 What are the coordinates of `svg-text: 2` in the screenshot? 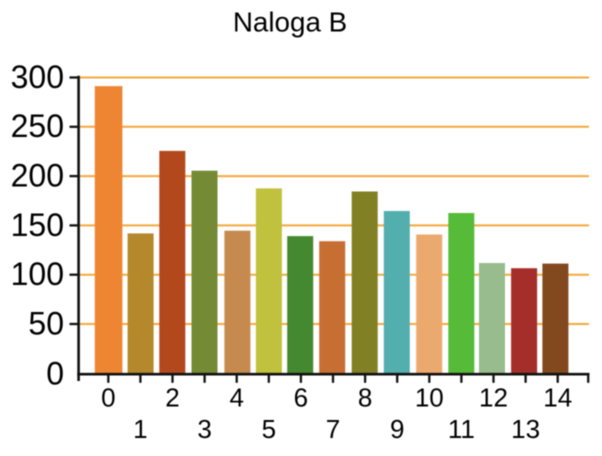 It's located at (172, 398).